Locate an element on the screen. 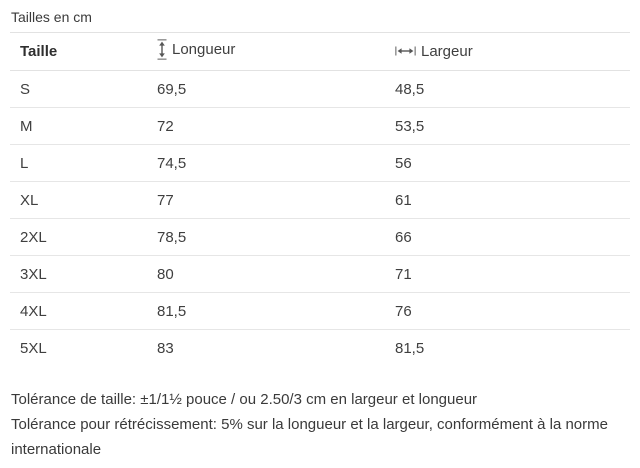 The height and width of the screenshot is (468, 640). table-row: S 69,5 48,5 is located at coordinates (320, 89).